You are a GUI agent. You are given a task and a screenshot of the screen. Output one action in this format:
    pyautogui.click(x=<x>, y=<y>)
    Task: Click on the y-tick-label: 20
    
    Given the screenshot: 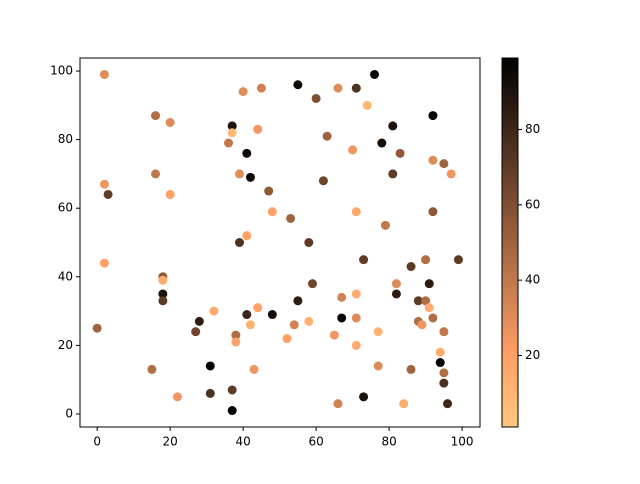 What is the action you would take?
    pyautogui.click(x=65, y=345)
    